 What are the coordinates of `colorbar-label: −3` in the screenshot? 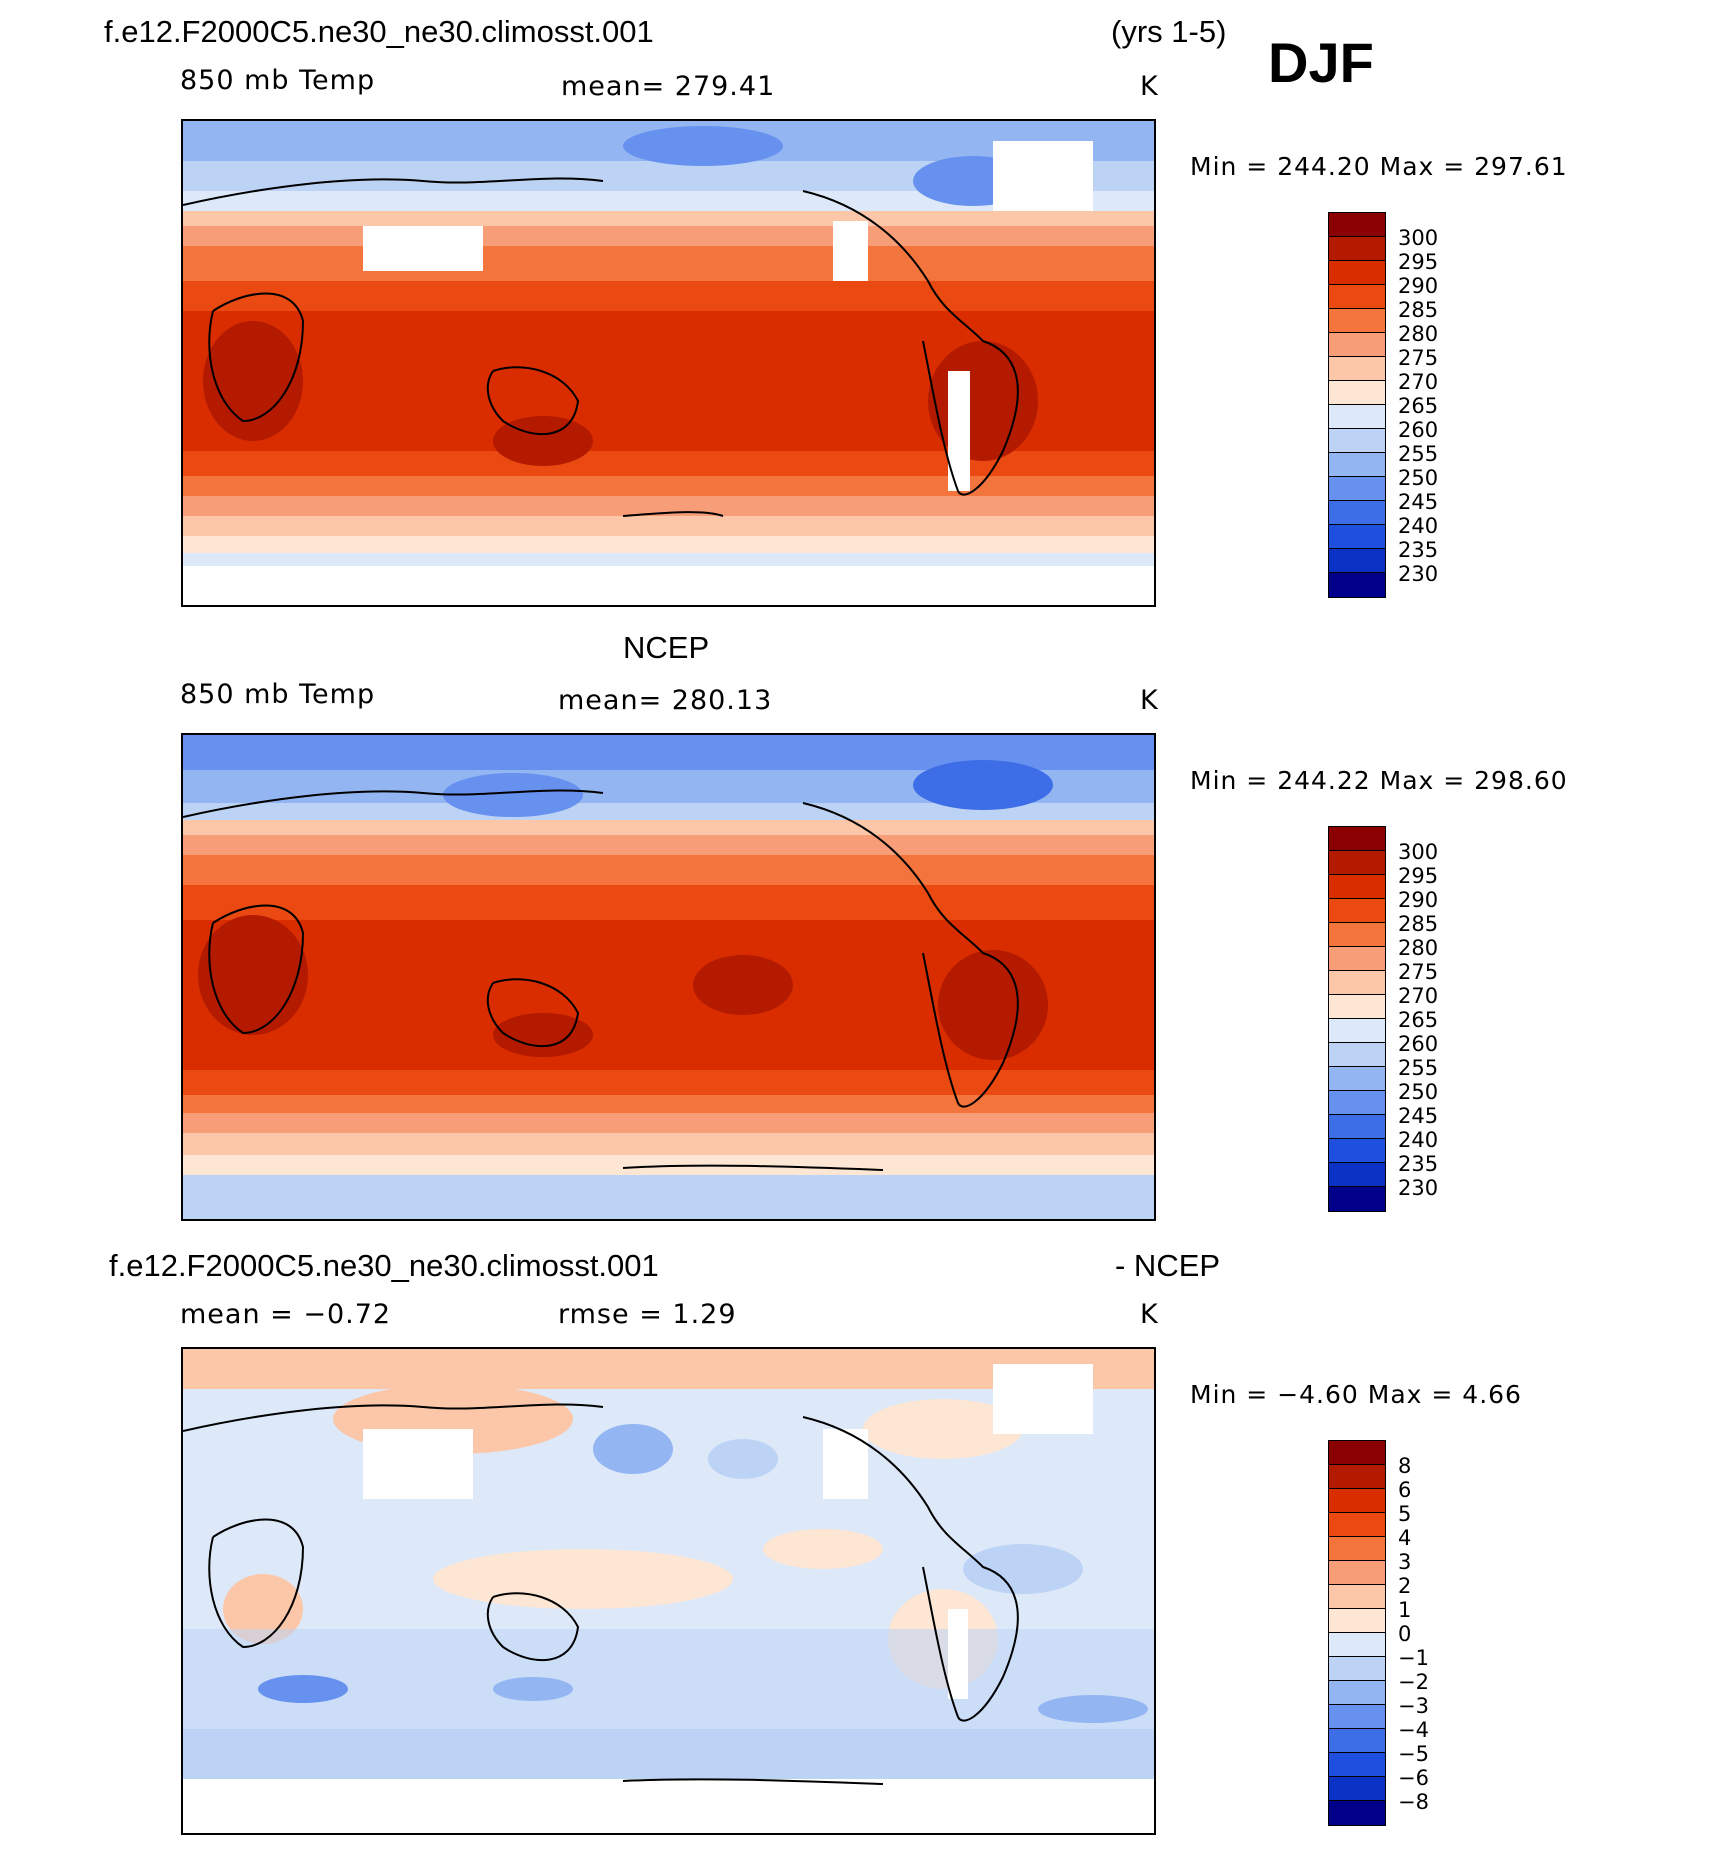 It's located at (1413, 1706).